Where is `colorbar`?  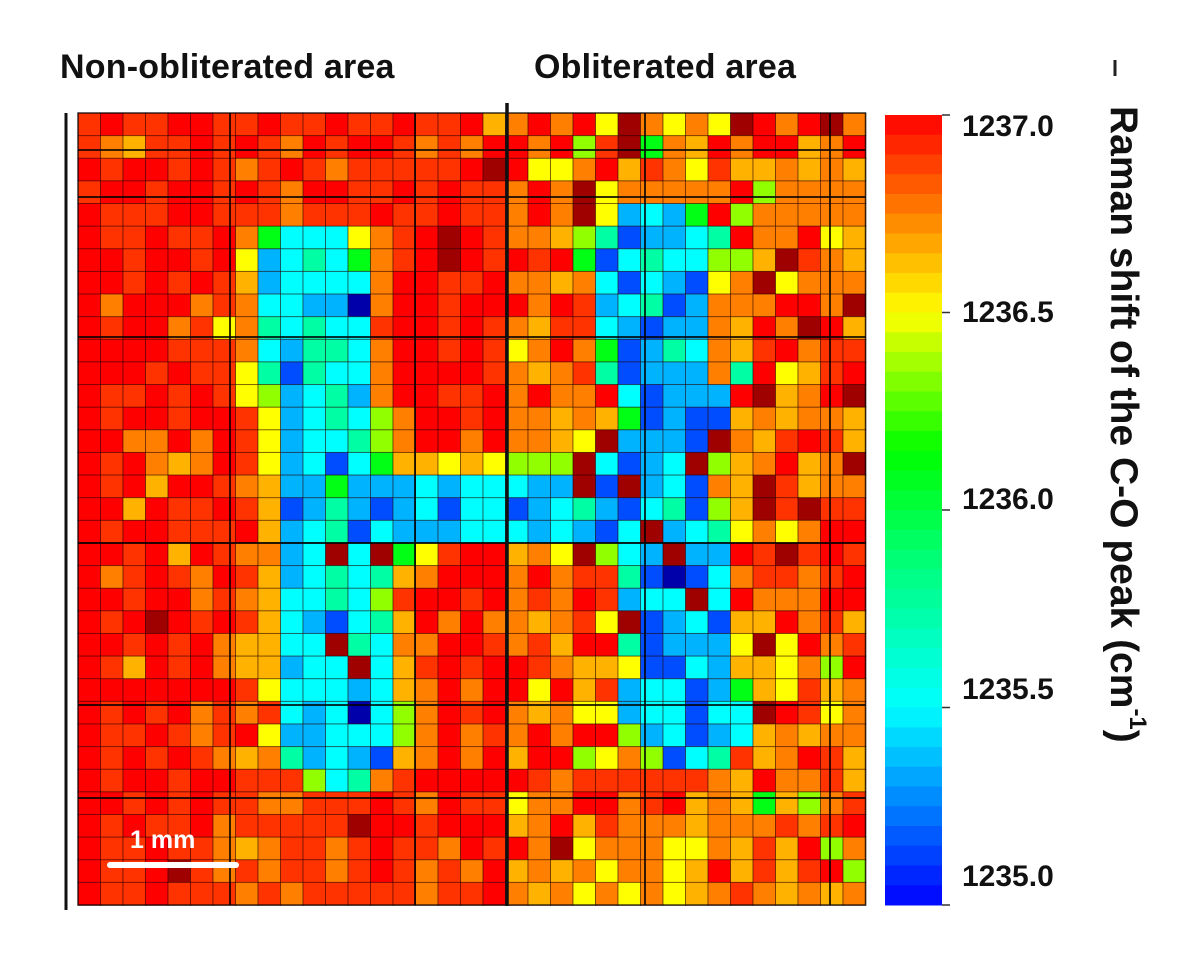 colorbar is located at coordinates (913, 510).